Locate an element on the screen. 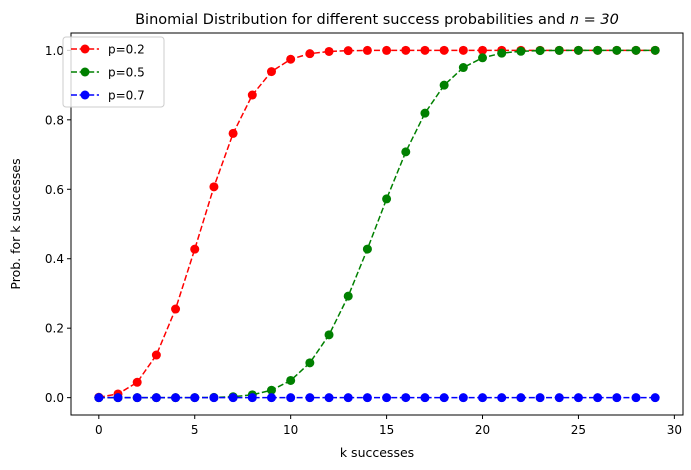 The width and height of the screenshot is (691, 470). x-tick-label: 20 is located at coordinates (482, 430).